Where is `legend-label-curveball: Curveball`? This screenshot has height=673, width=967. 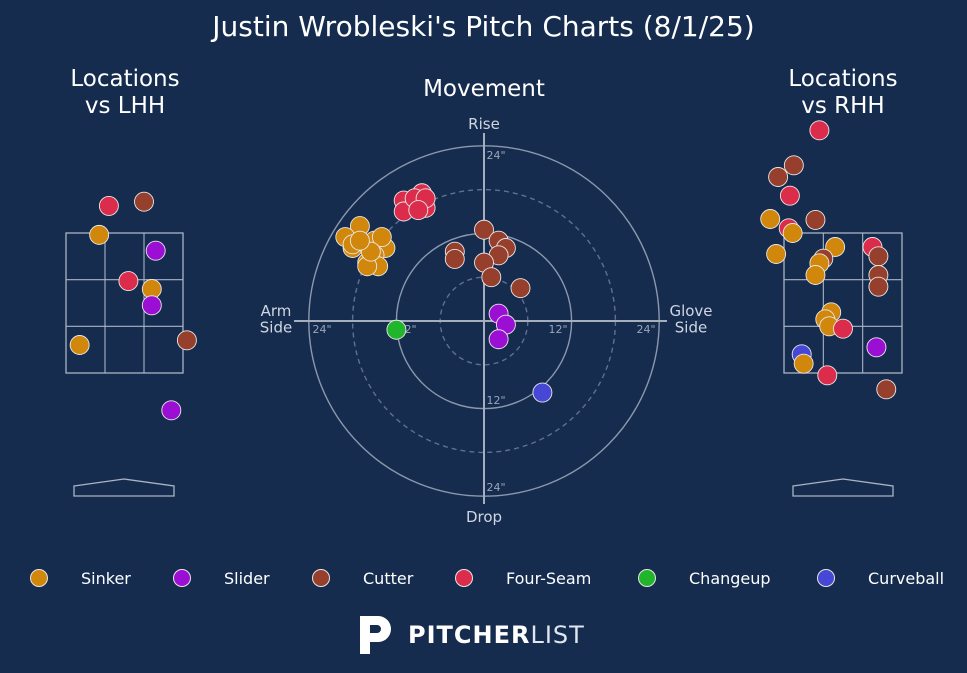 legend-label-curveball: Curveball is located at coordinates (906, 578).